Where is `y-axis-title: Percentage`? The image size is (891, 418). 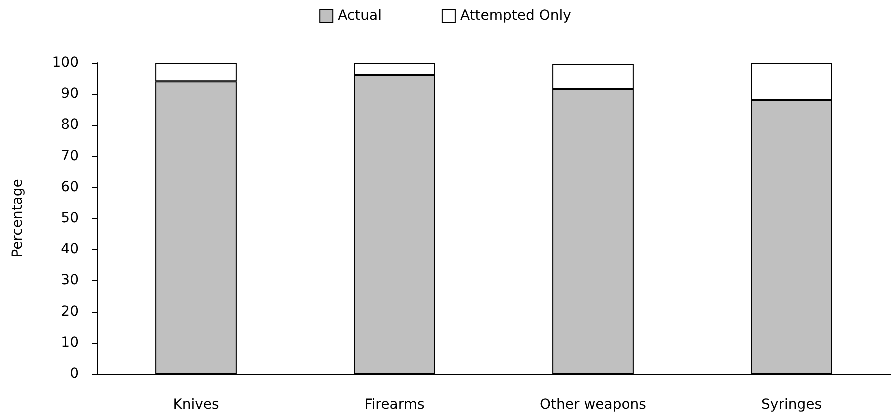
y-axis-title: Percentage is located at coordinates (18, 218).